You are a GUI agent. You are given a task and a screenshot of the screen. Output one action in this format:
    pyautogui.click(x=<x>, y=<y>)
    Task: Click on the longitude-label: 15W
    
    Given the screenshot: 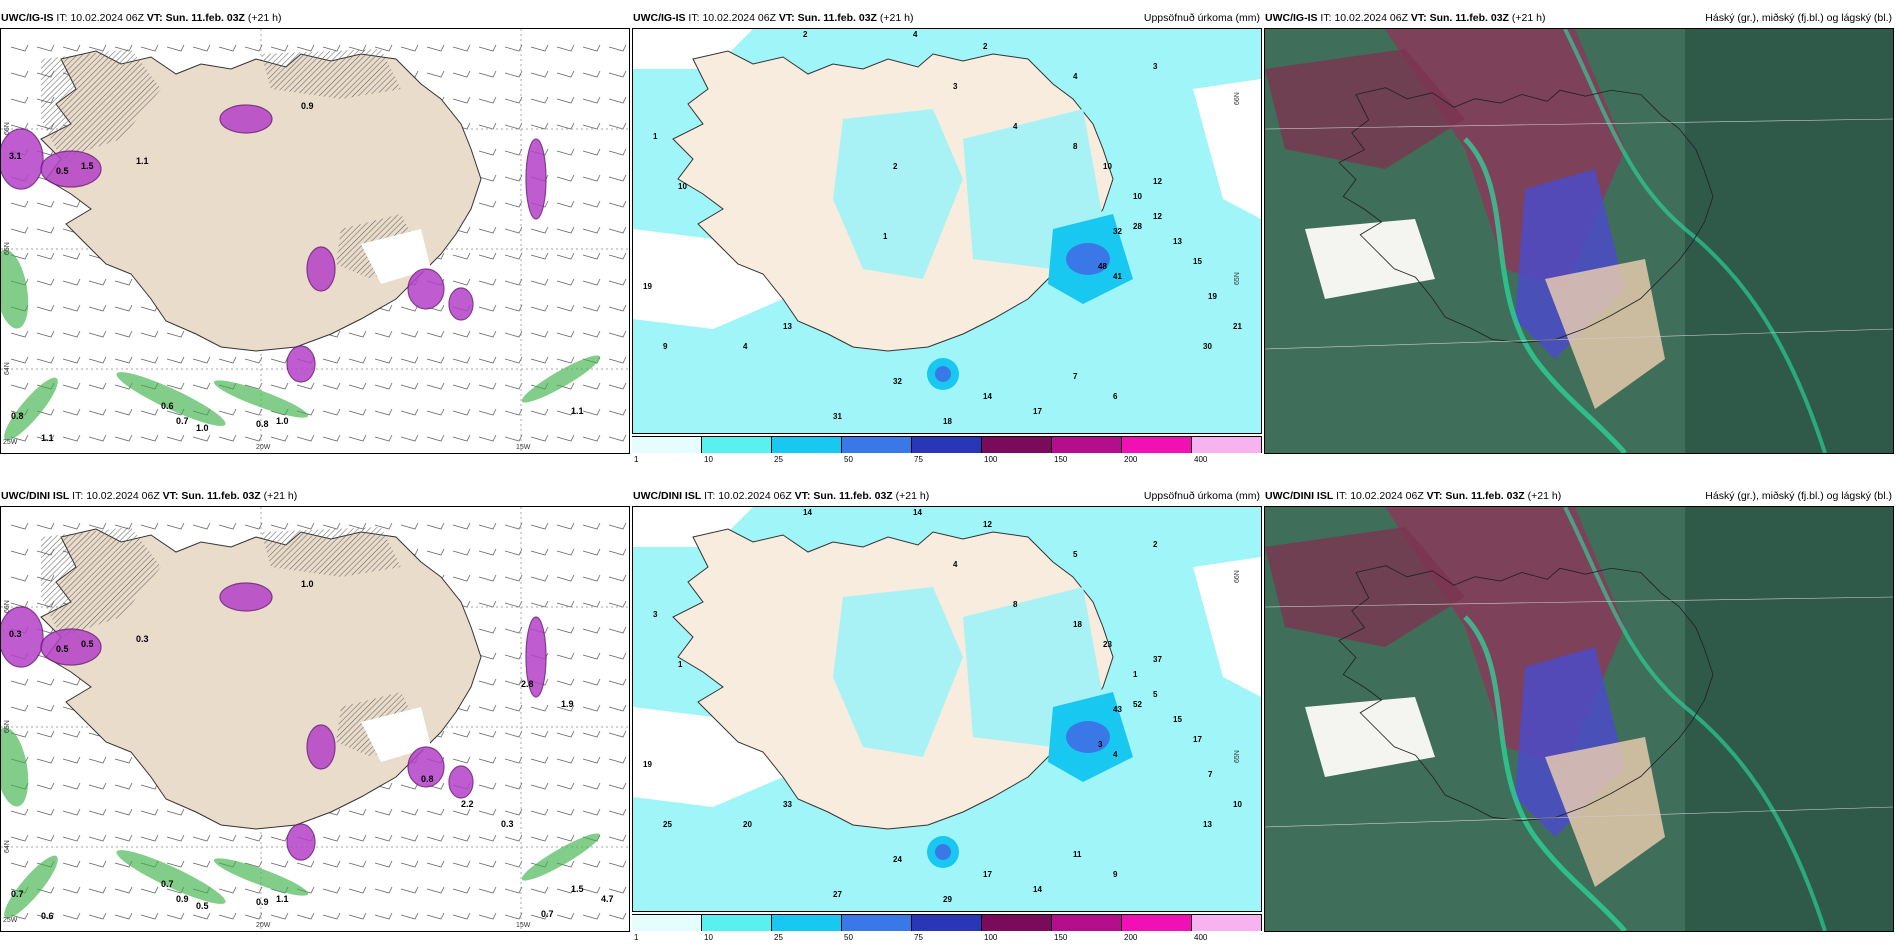 What is the action you would take?
    pyautogui.click(x=523, y=447)
    